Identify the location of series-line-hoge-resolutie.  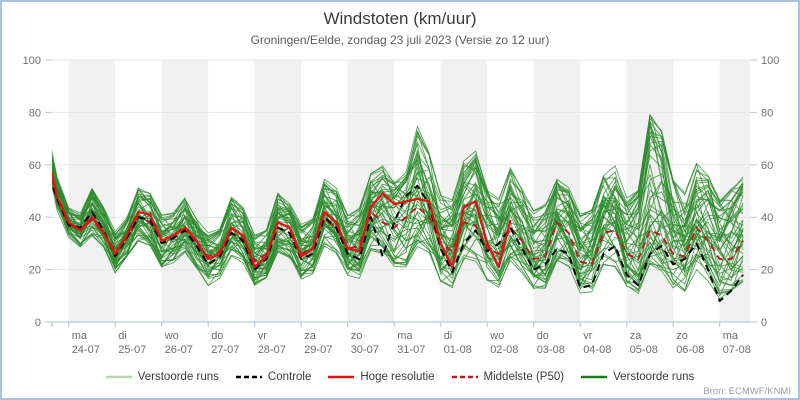
(282, 219).